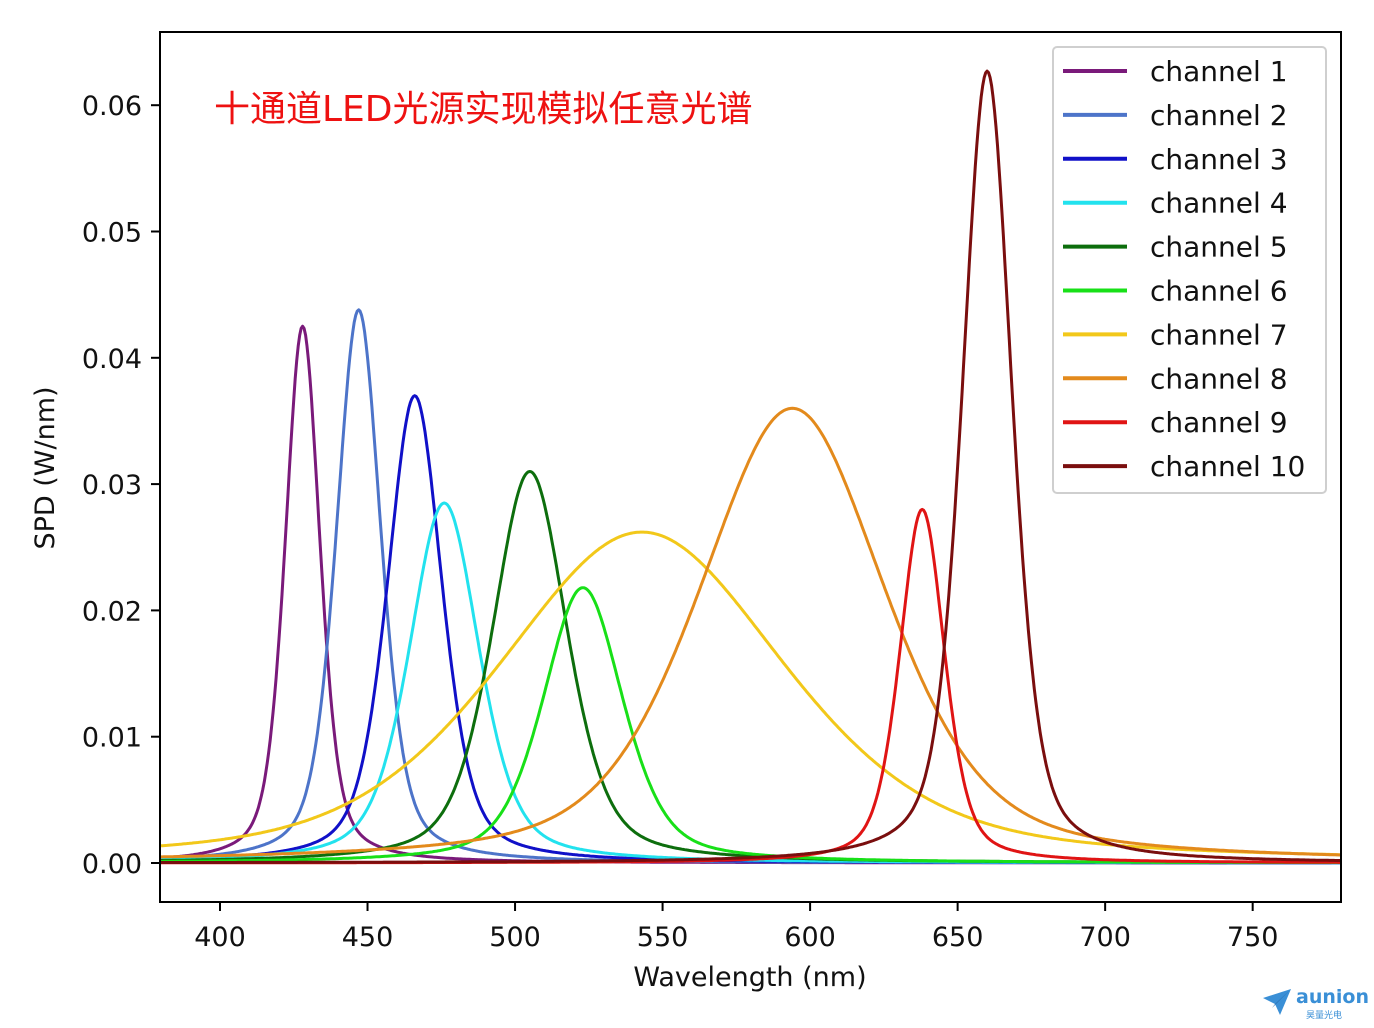 This screenshot has height=1028, width=1374. Describe the element at coordinates (1219, 247) in the screenshot. I see `legend-label-5: channel 5` at that location.